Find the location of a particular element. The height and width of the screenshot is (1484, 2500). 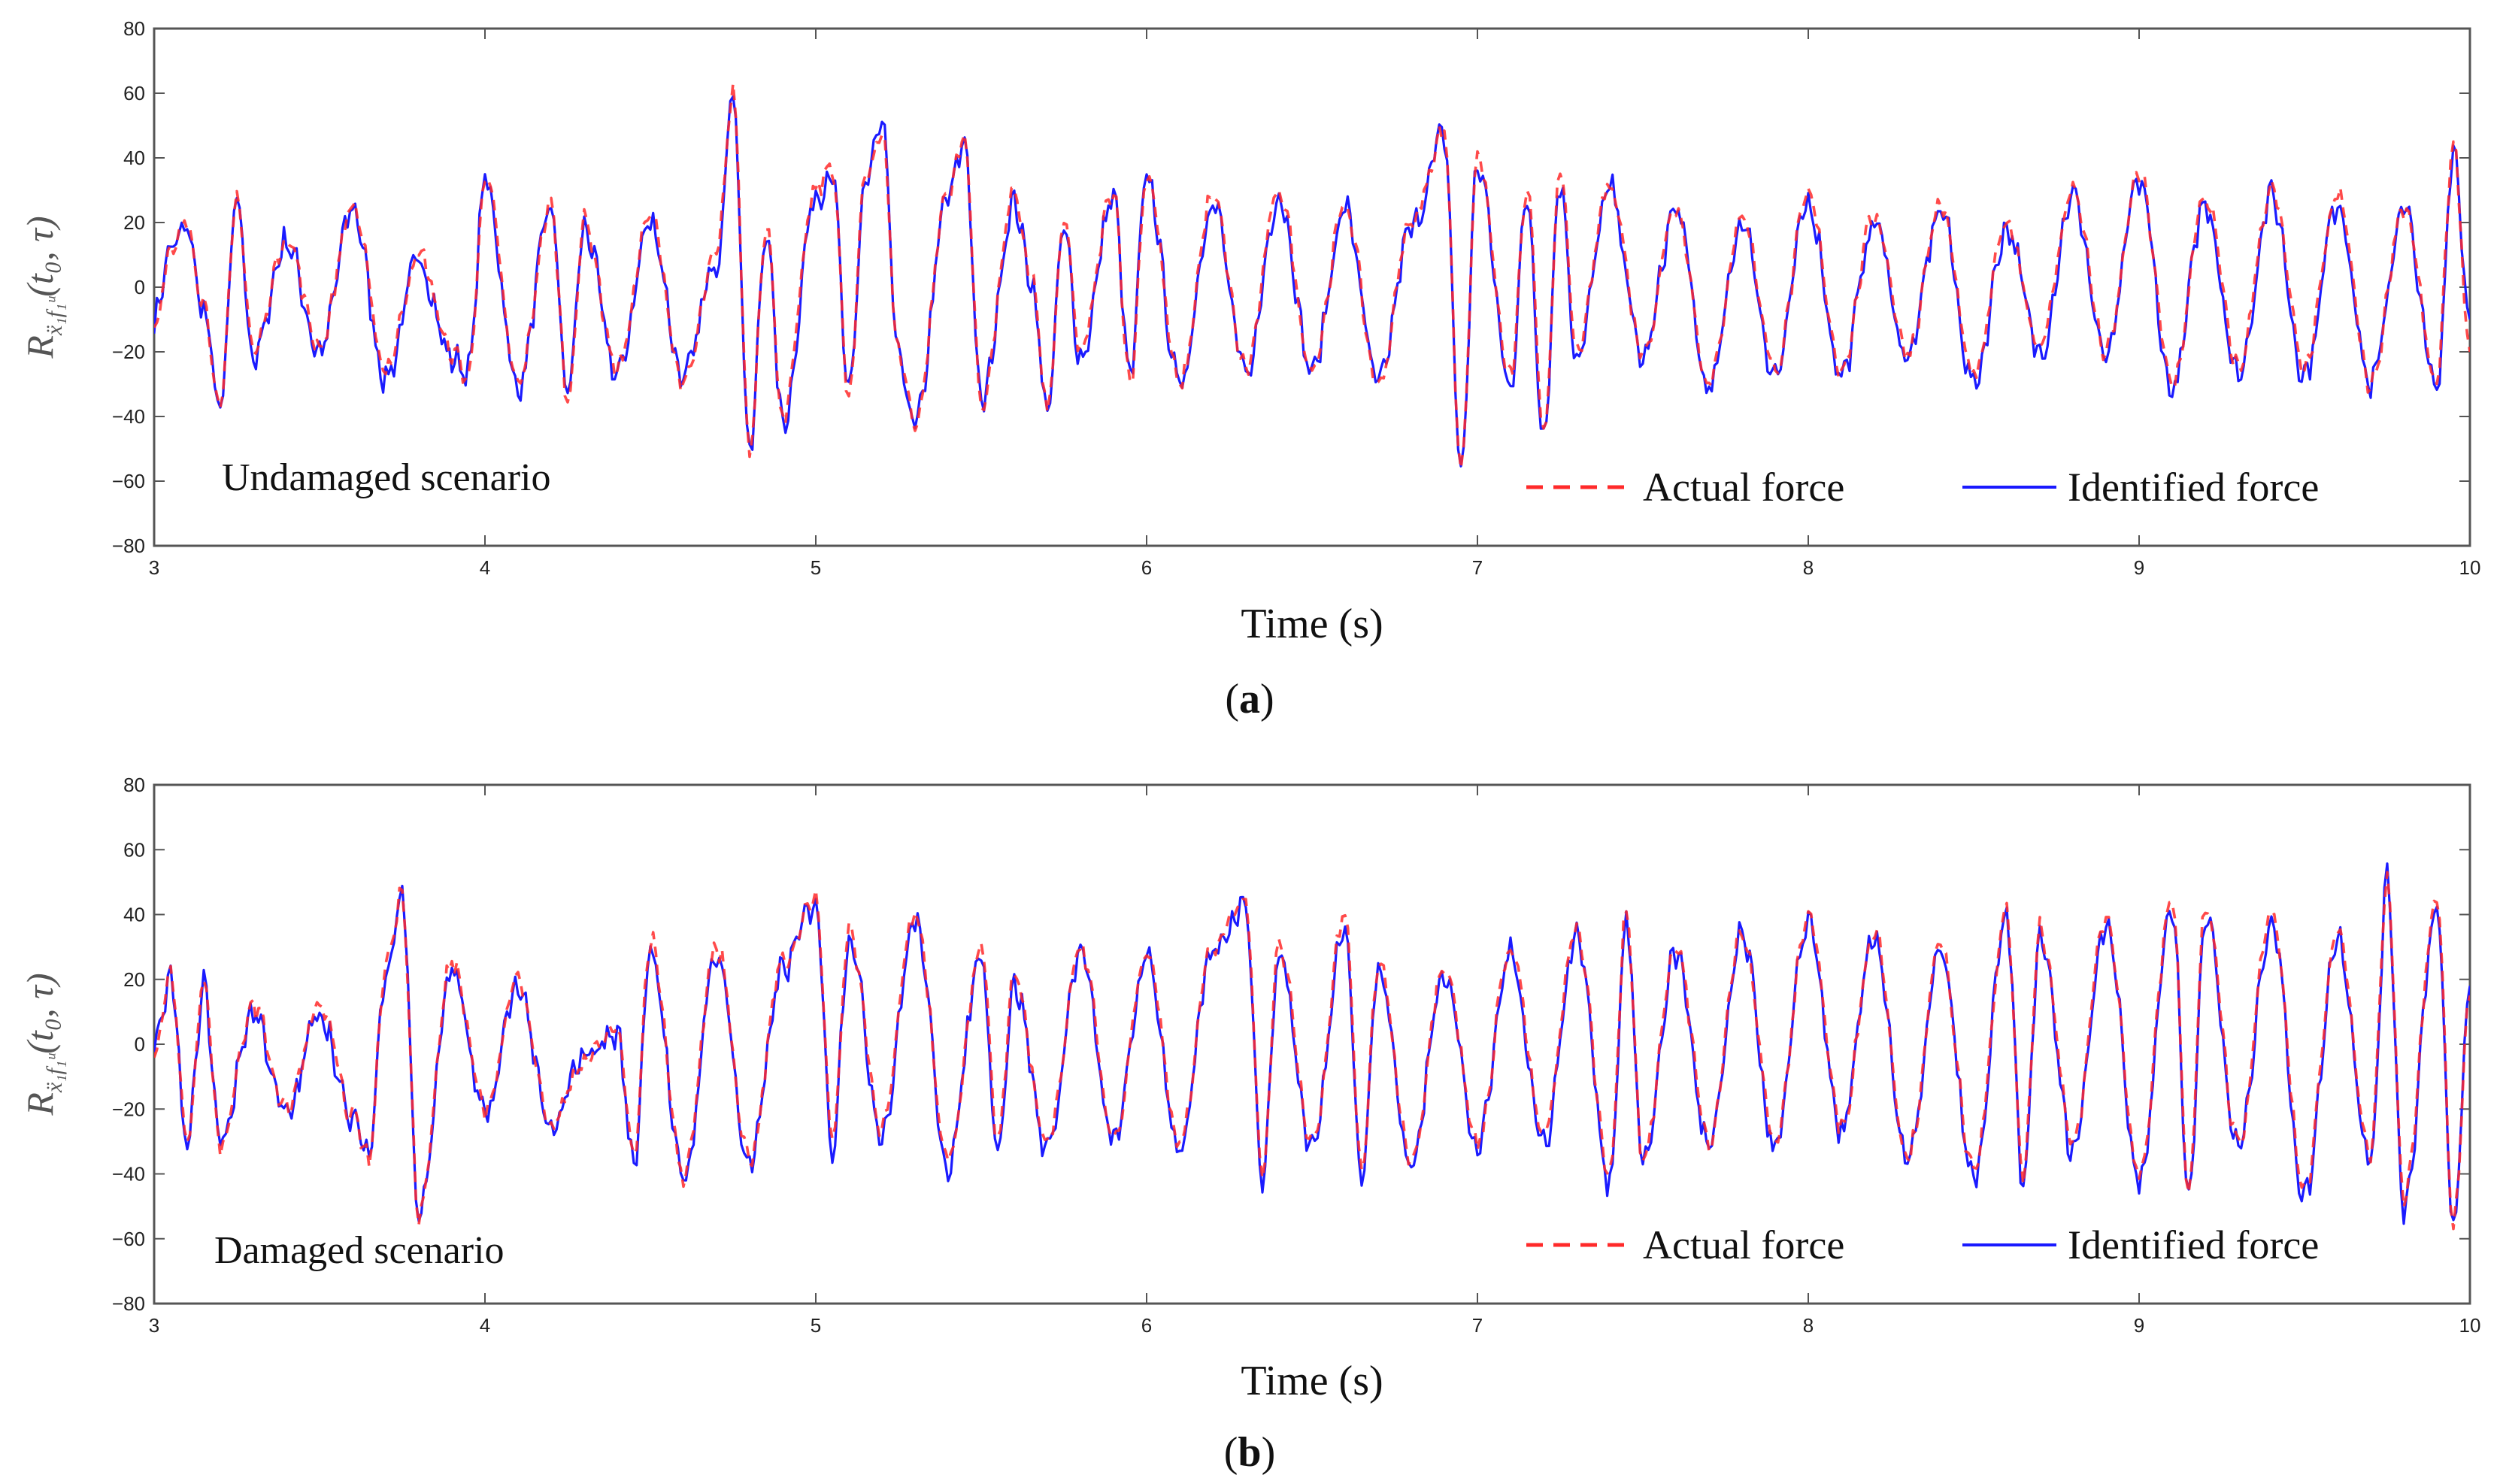

x-tick-label-b: 6 is located at coordinates (1146, 1325).